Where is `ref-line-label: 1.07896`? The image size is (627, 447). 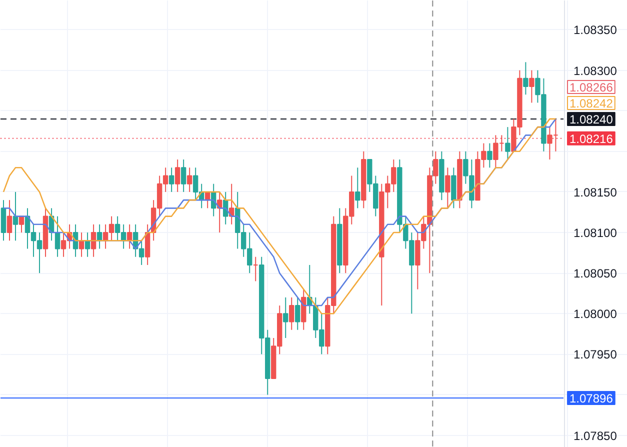
ref-line-label: 1.07896 is located at coordinates (592, 399).